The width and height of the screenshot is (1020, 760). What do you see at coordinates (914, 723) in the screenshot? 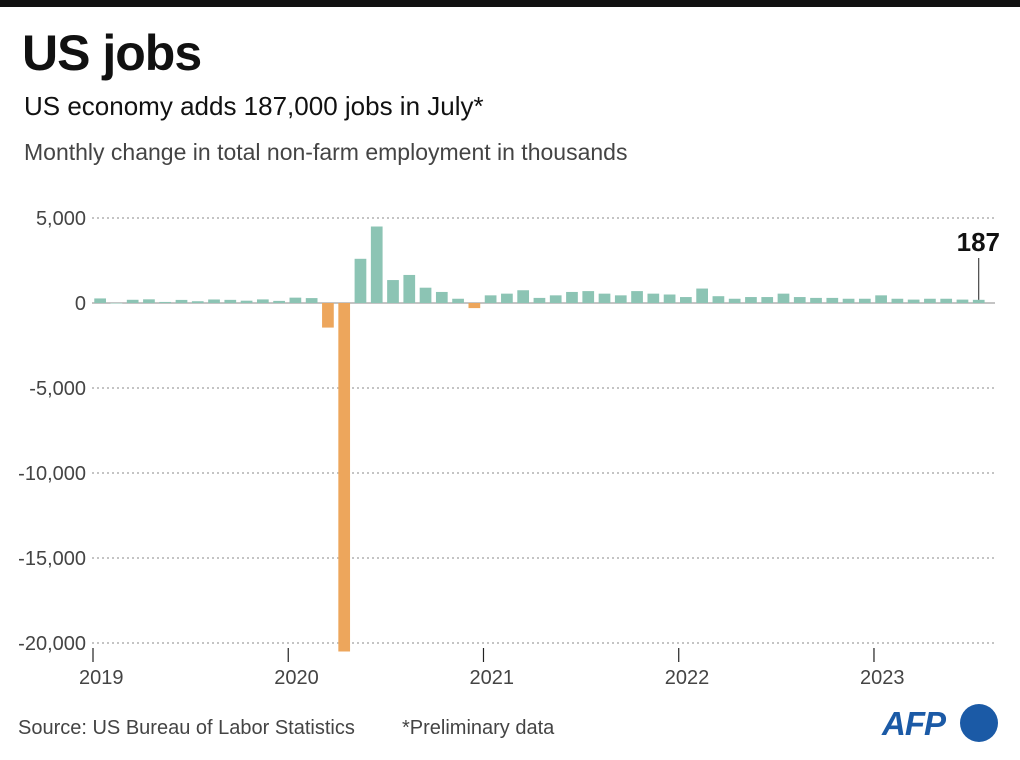
I see `afp-logo-text: AFP` at bounding box center [914, 723].